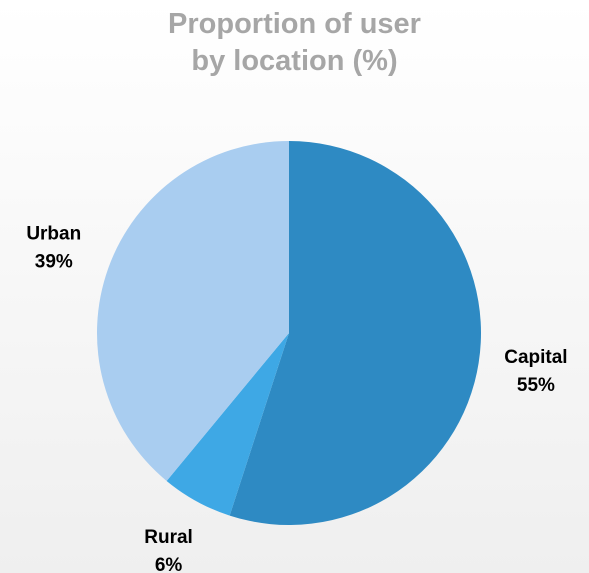 Image resolution: width=589 pixels, height=573 pixels. What do you see at coordinates (536, 385) in the screenshot?
I see `data-label-value: 55%` at bounding box center [536, 385].